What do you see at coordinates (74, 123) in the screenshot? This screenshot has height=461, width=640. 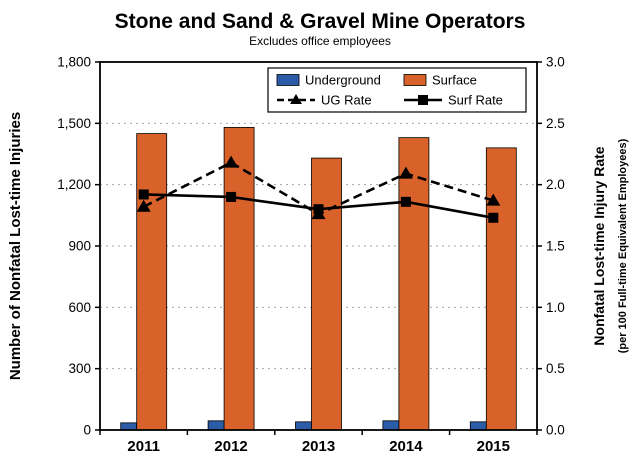 I see `left-tick-label: 1,500` at bounding box center [74, 123].